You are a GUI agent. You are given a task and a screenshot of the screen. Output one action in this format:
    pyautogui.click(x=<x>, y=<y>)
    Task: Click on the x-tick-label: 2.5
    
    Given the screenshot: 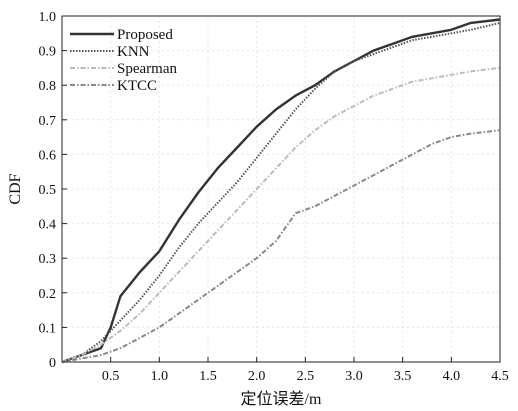 What is the action you would take?
    pyautogui.click(x=306, y=376)
    